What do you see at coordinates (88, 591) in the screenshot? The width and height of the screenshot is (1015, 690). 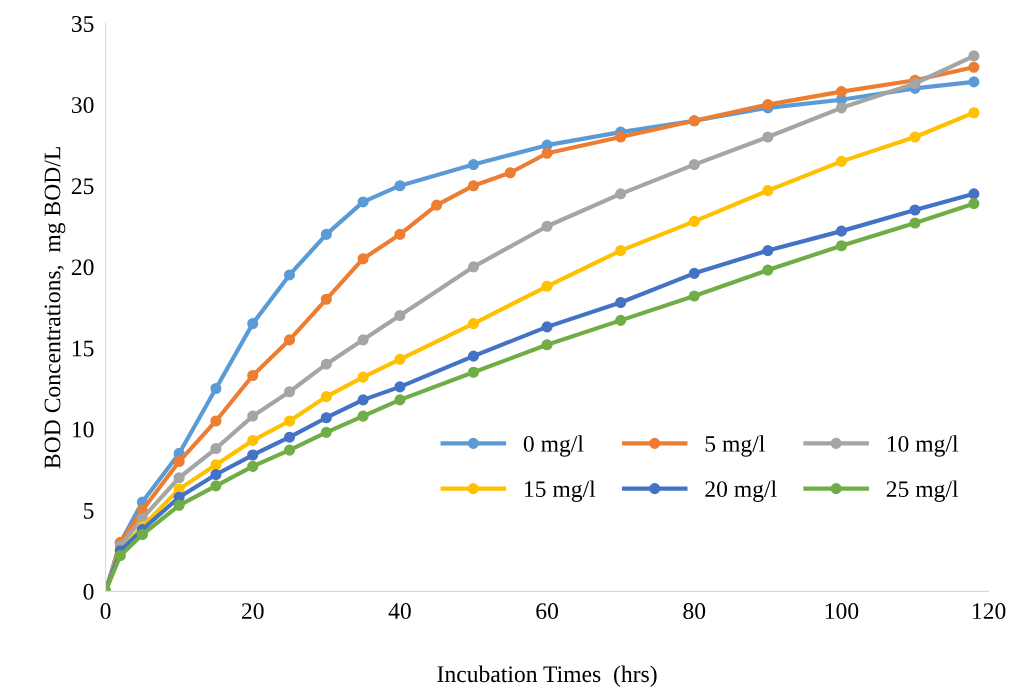 I see `y-tick-label: 0` at bounding box center [88, 591].